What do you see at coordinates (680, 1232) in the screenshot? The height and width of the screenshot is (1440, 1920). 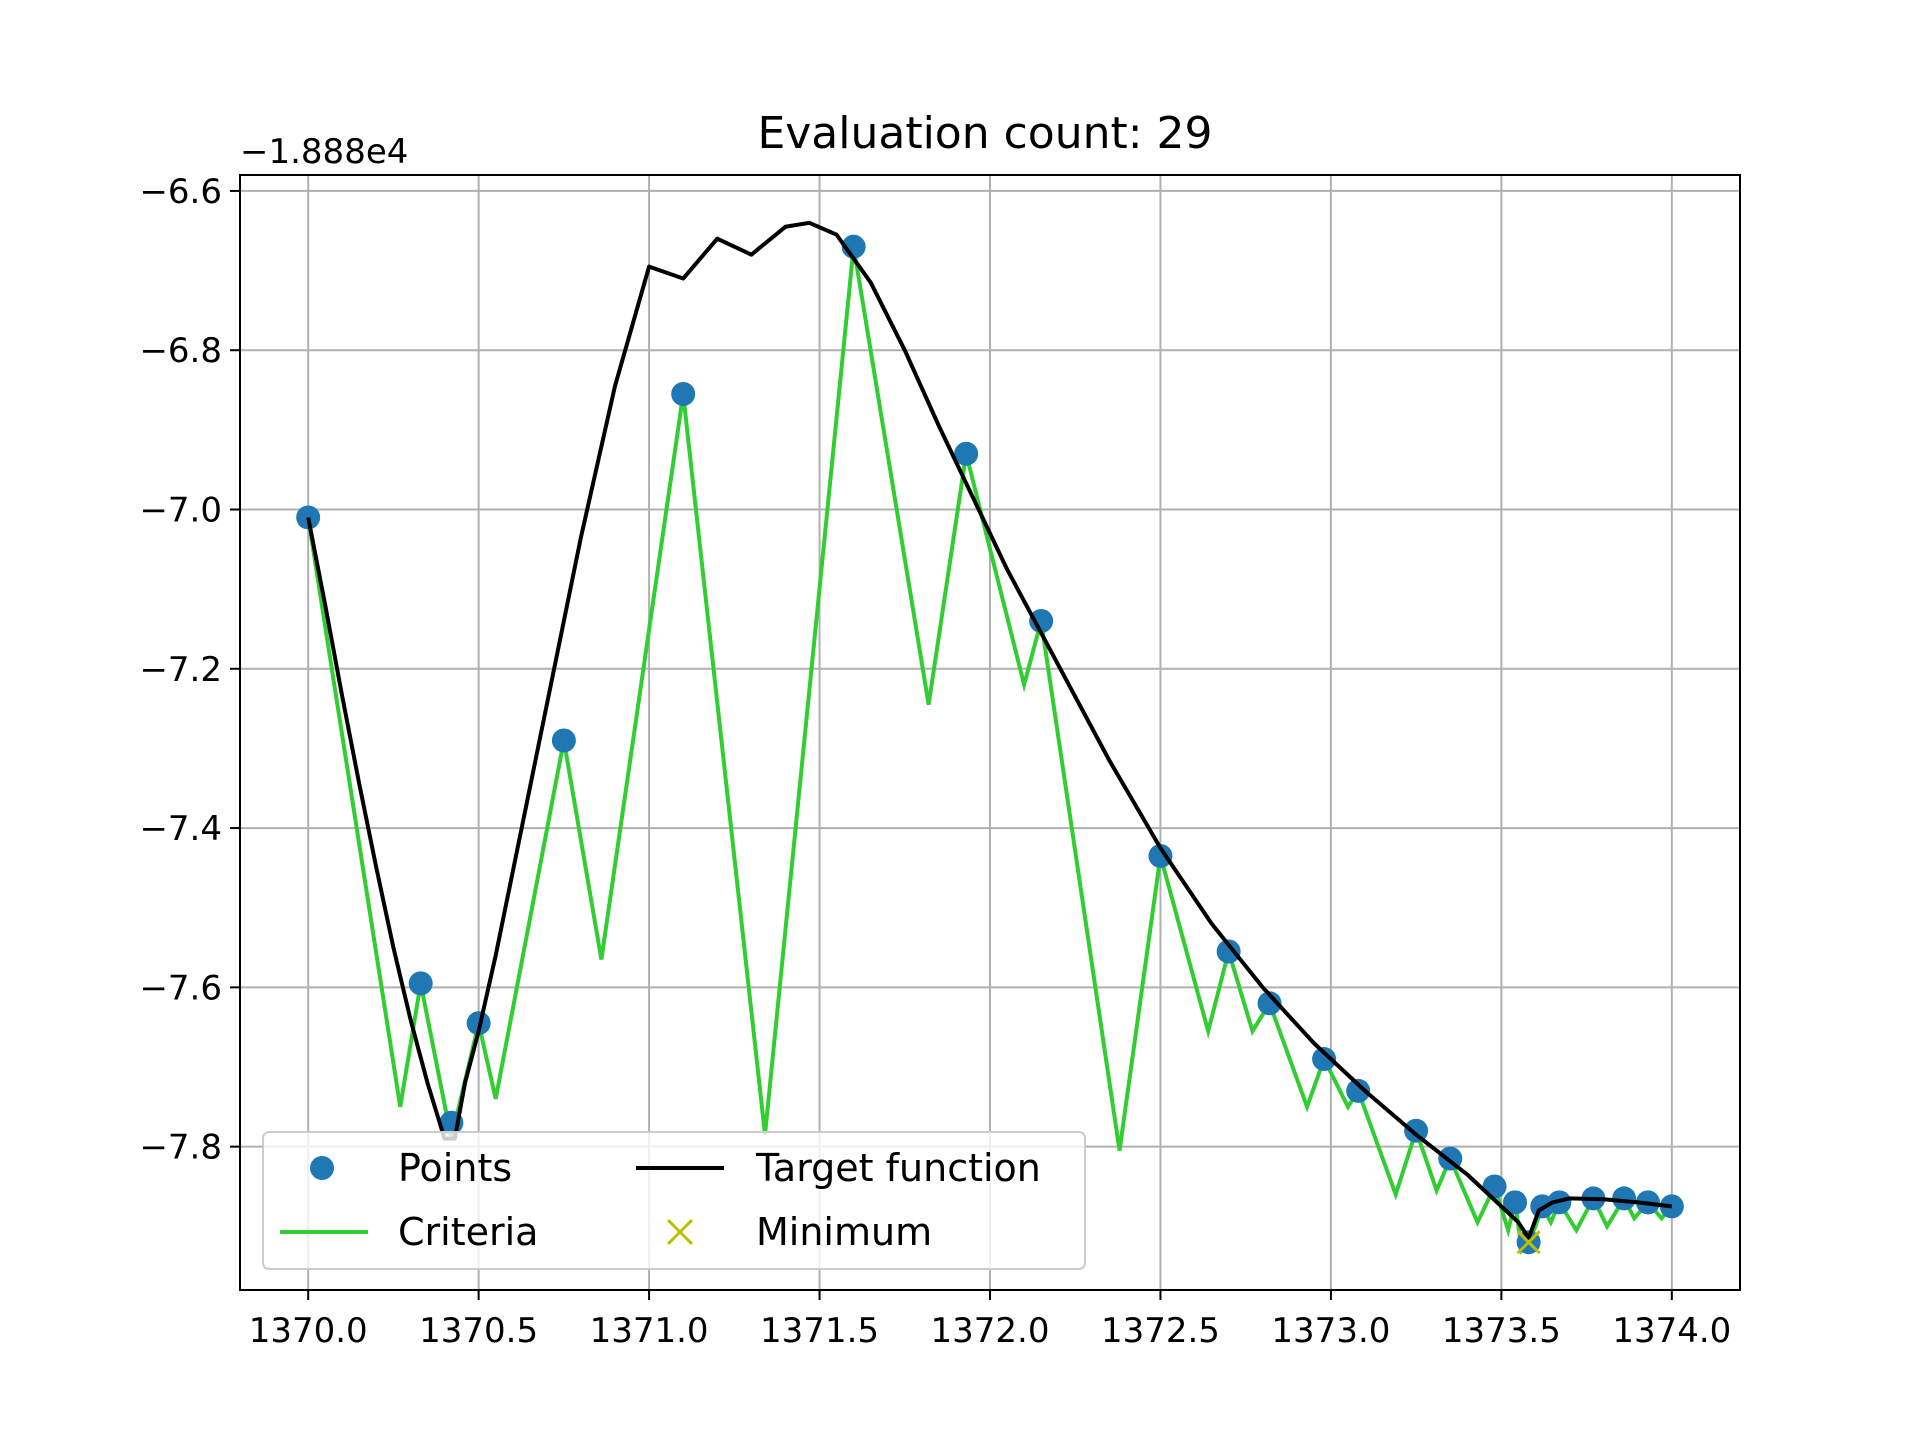 I see `legend-minimum-marker` at bounding box center [680, 1232].